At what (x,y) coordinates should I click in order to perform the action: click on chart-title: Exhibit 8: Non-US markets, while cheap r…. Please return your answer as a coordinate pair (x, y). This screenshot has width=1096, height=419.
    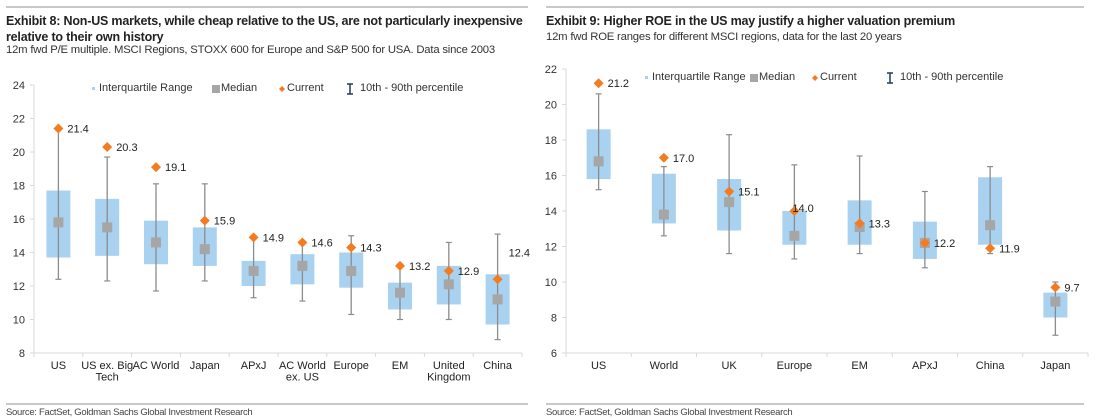
    Looking at the image, I should click on (264, 29).